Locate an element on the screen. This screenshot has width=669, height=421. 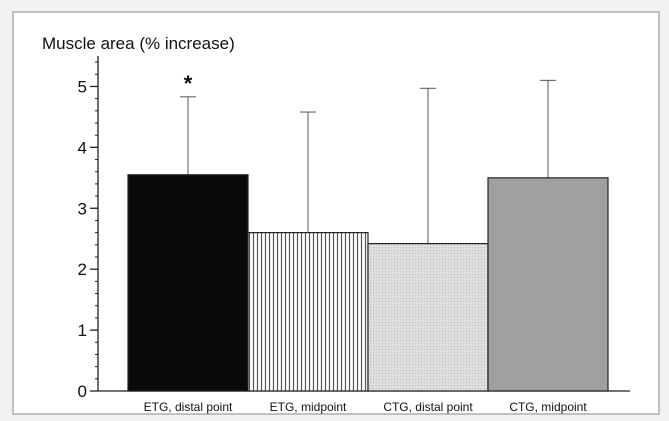
x-tick-label: ETG, distal point is located at coordinates (188, 407).